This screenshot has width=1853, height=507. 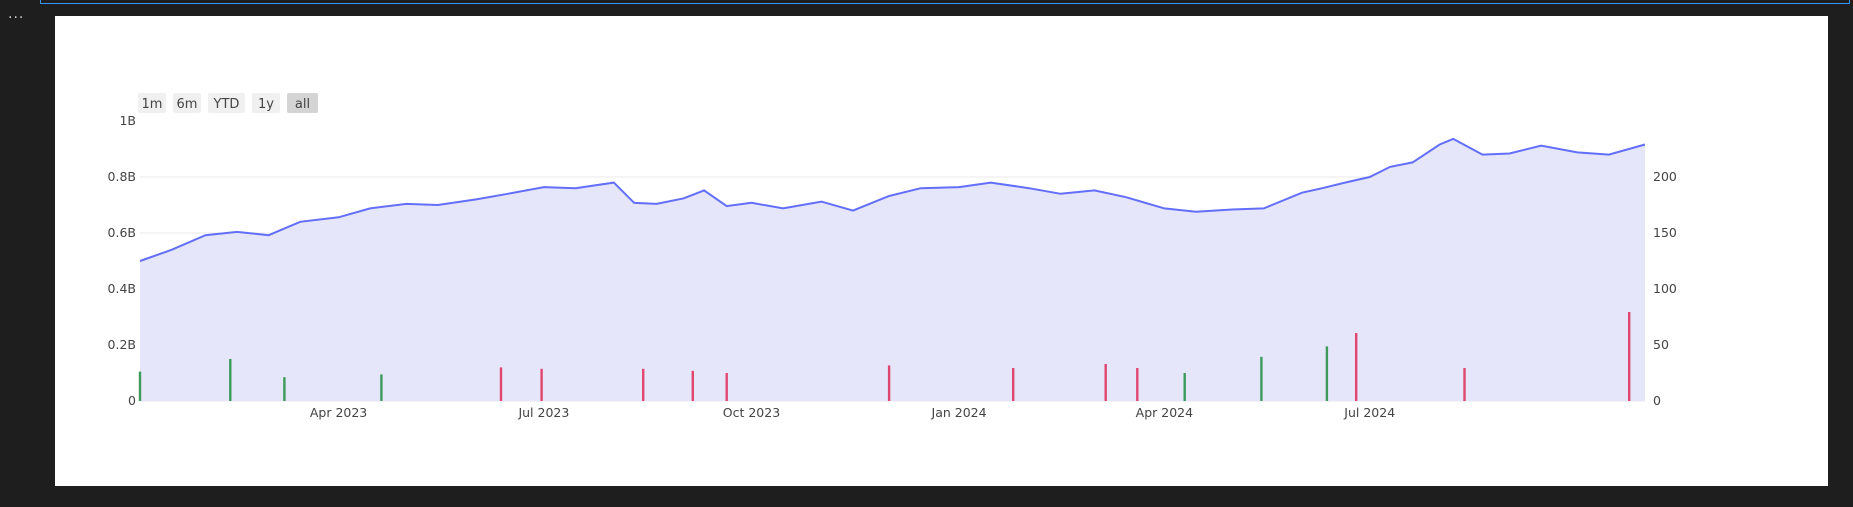 What do you see at coordinates (959, 412) in the screenshot?
I see `x-tick-label: Jan 2024` at bounding box center [959, 412].